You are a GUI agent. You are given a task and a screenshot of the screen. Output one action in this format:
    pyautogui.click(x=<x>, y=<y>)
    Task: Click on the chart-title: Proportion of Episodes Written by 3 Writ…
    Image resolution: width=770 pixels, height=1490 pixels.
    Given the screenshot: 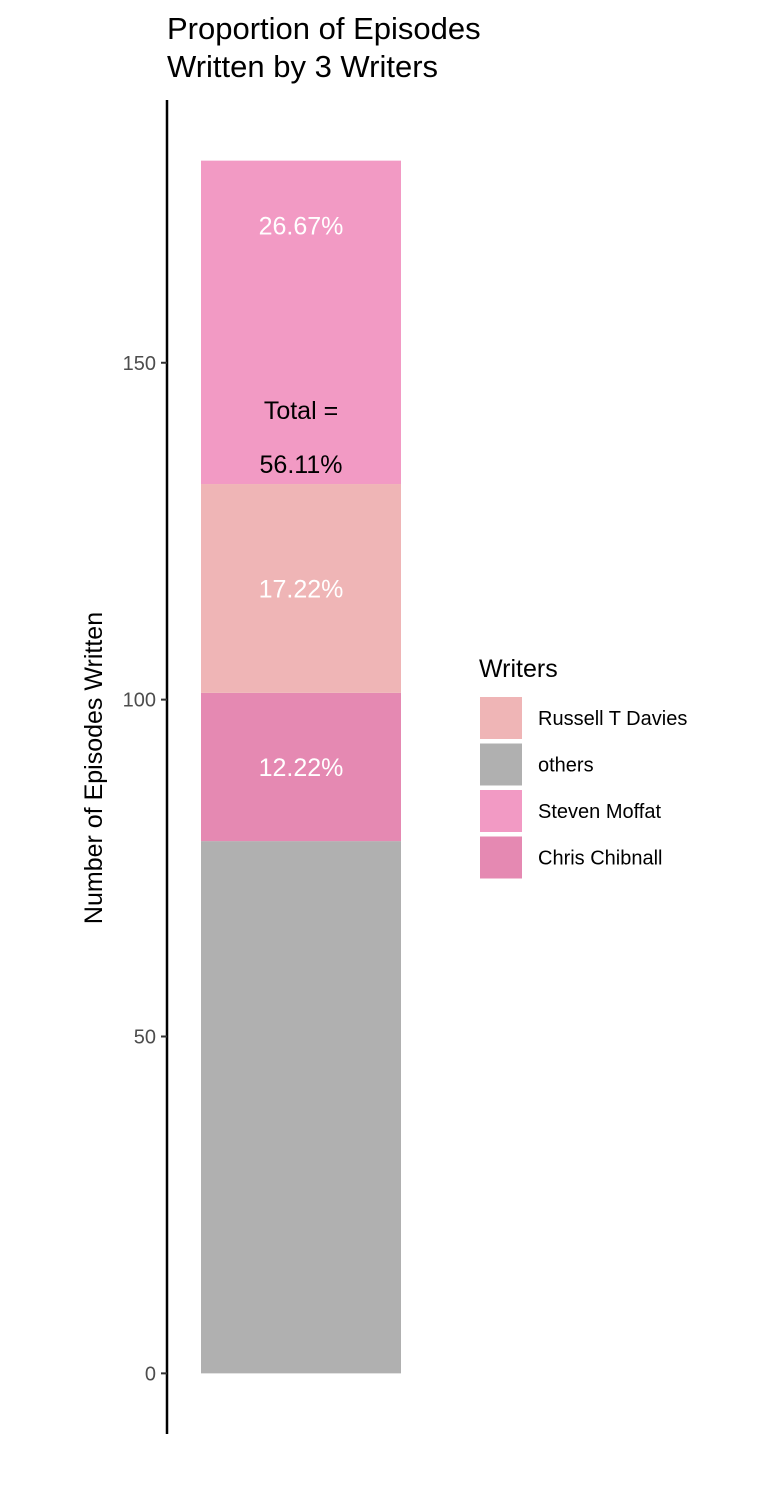 What is the action you would take?
    pyautogui.click(x=324, y=47)
    